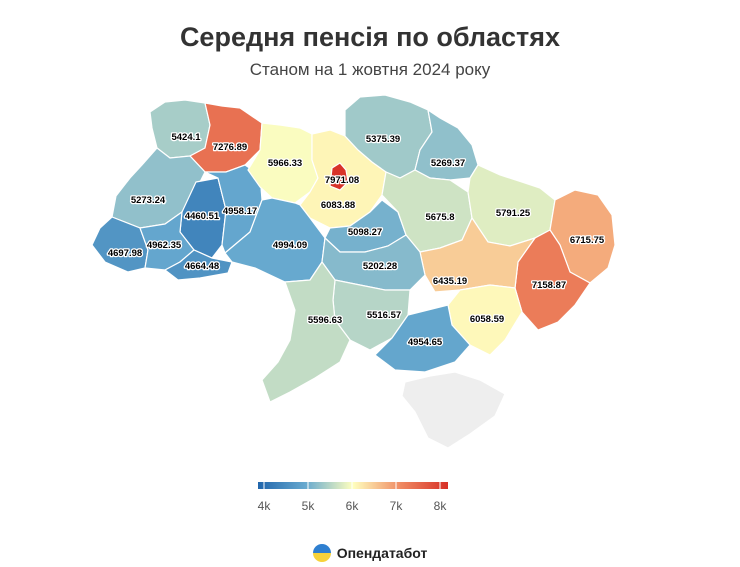  I want to click on legend-ticks: 4k 5k 6k 7k 8k, so click(353, 497).